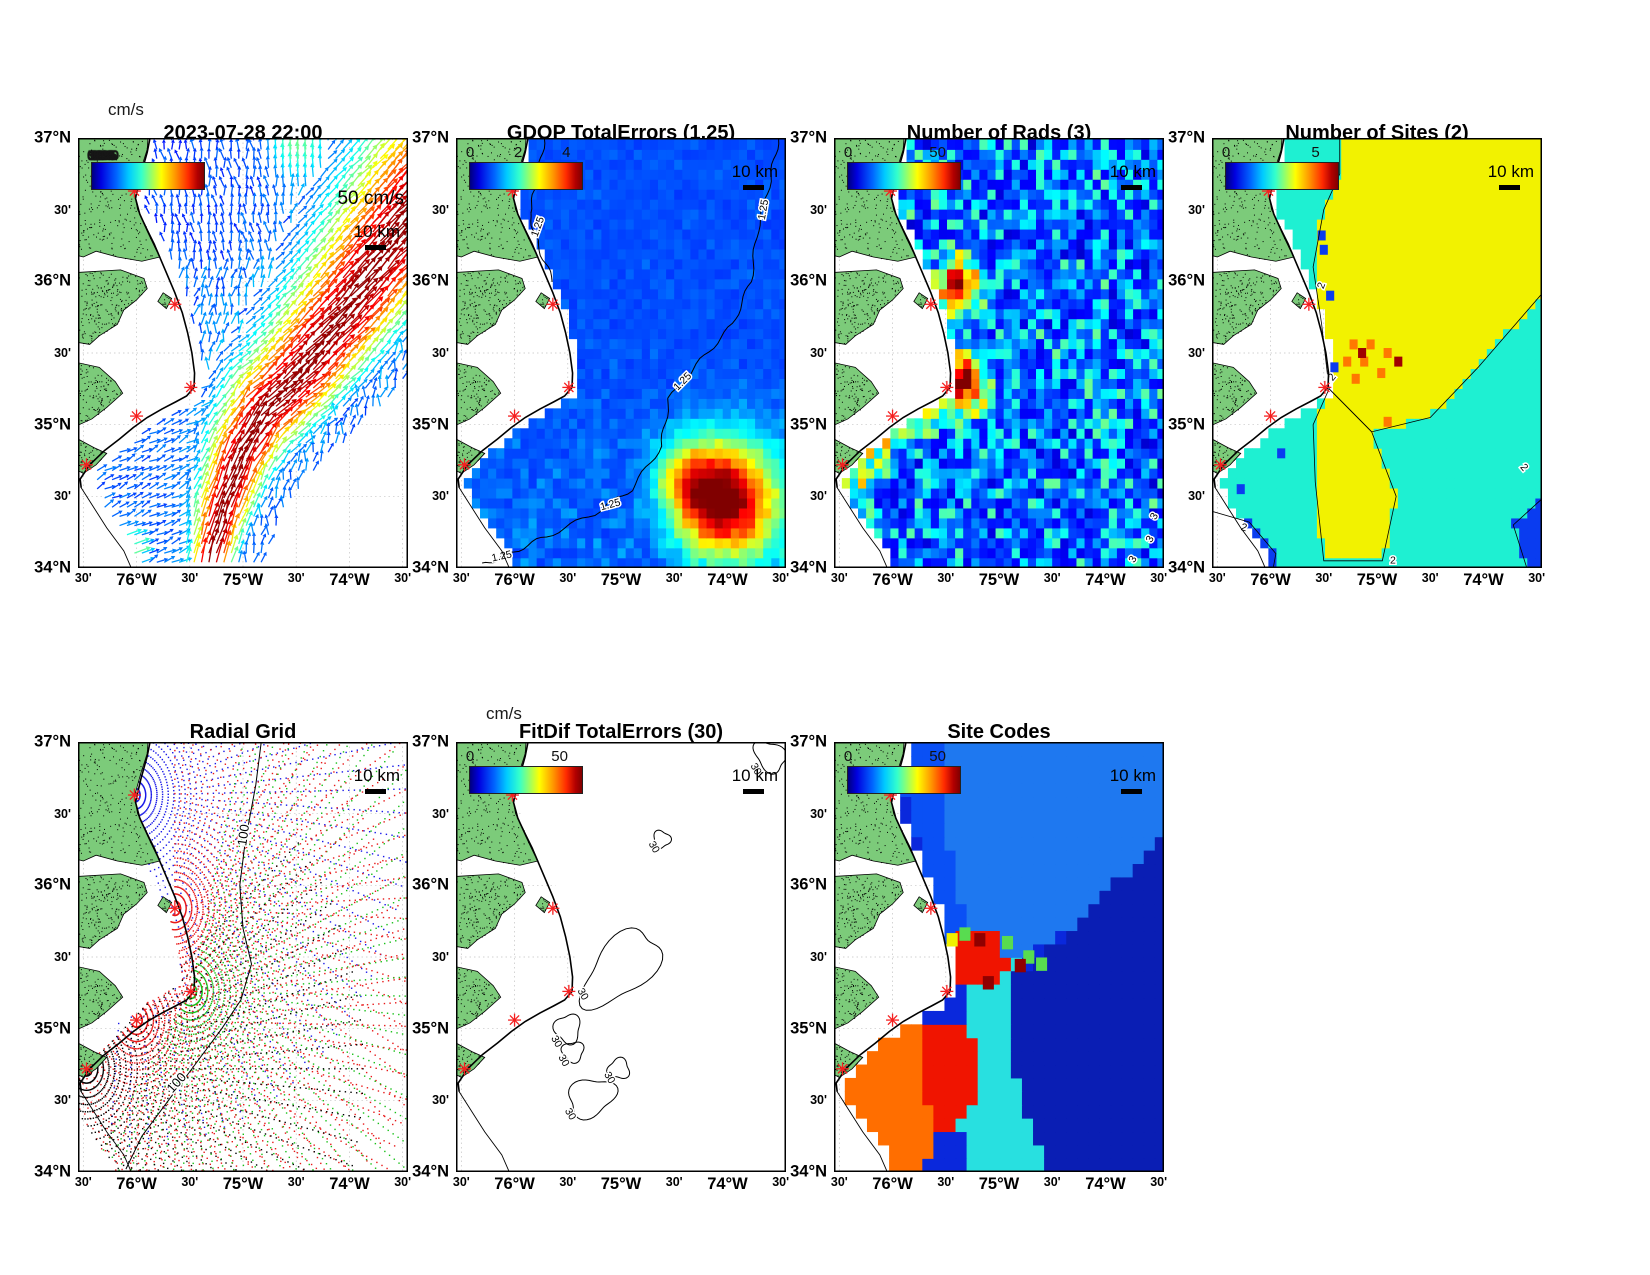 The width and height of the screenshot is (1650, 1275). I want to click on colorbar-tick-label: 5, so click(1315, 152).